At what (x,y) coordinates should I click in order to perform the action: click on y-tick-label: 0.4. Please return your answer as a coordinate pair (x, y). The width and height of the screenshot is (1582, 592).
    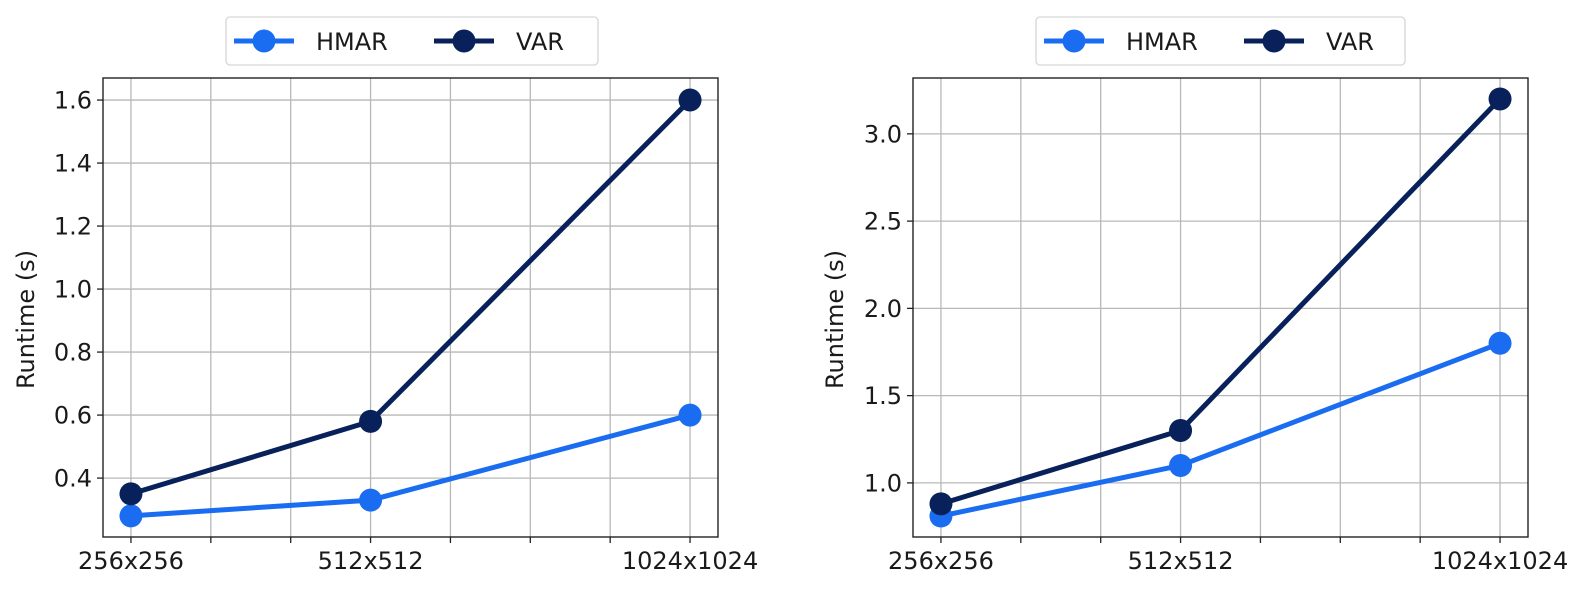
    Looking at the image, I should click on (73, 479).